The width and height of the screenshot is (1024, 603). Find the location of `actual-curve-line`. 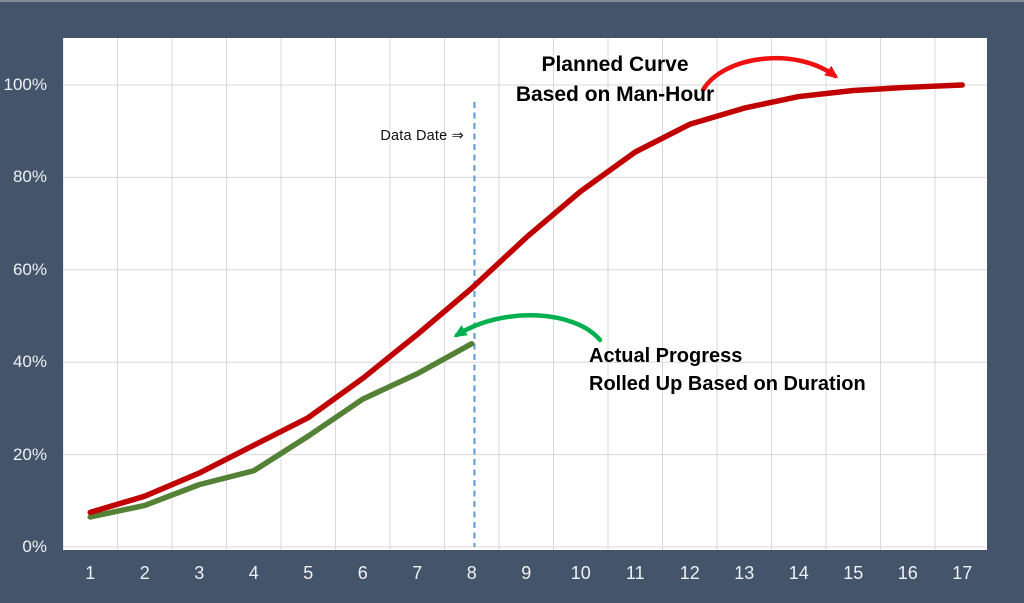

actual-curve-line is located at coordinates (281, 430).